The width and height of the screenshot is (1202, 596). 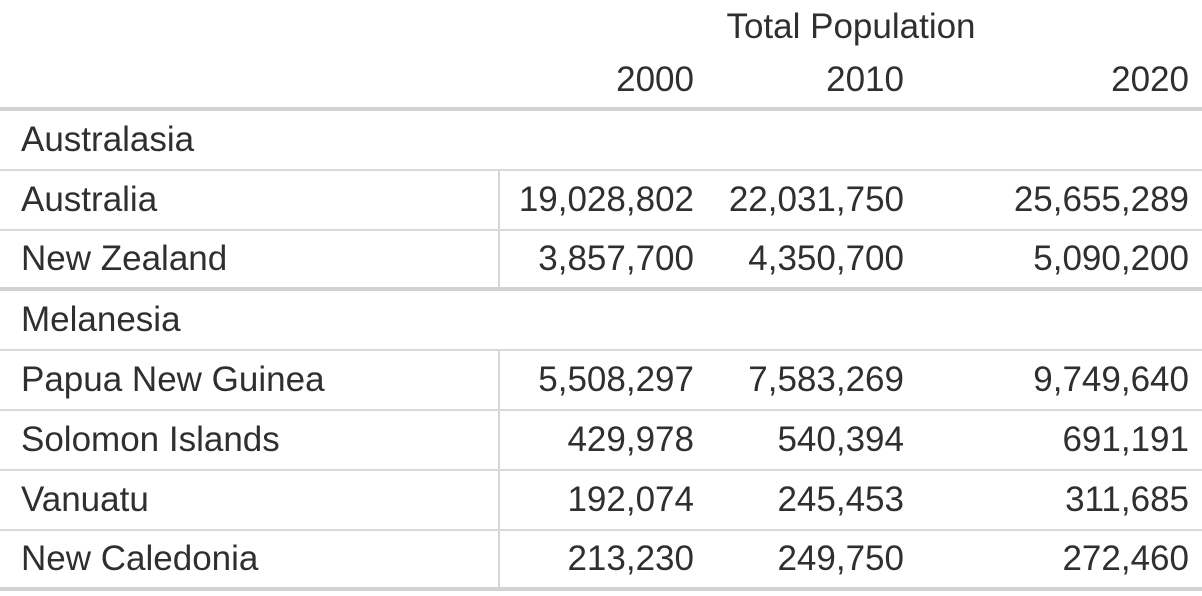 What do you see at coordinates (1101, 199) in the screenshot?
I see `population-2020: 25,655,289` at bounding box center [1101, 199].